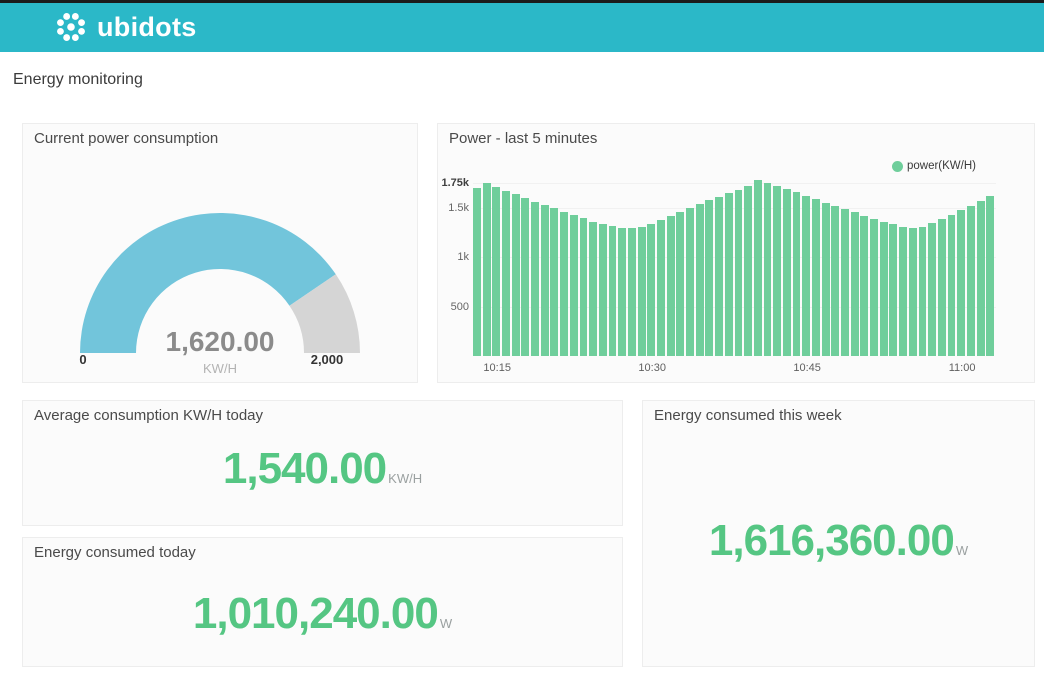 This screenshot has width=1044, height=674. I want to click on energy-today-value-row: 1,010,240.00 W, so click(322, 614).